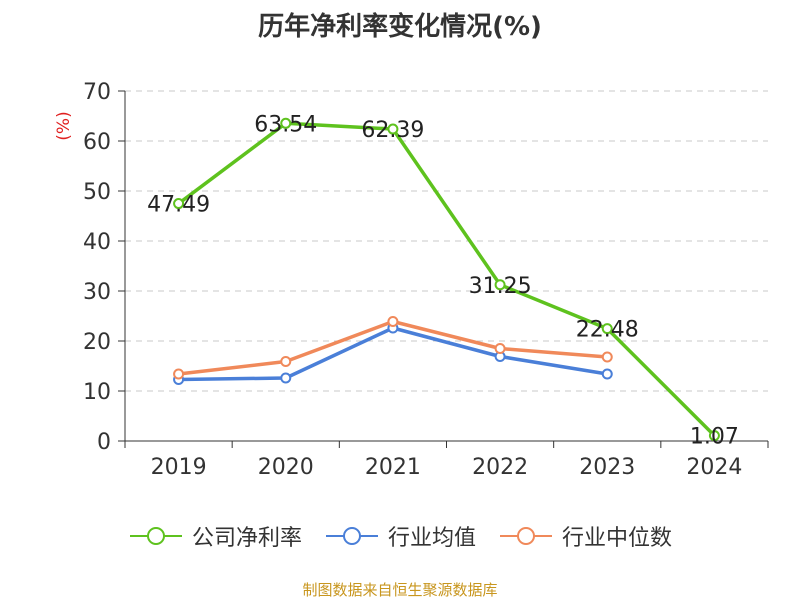 The width and height of the screenshot is (800, 600). I want to click on legend-label: 公司净利率, so click(246, 538).